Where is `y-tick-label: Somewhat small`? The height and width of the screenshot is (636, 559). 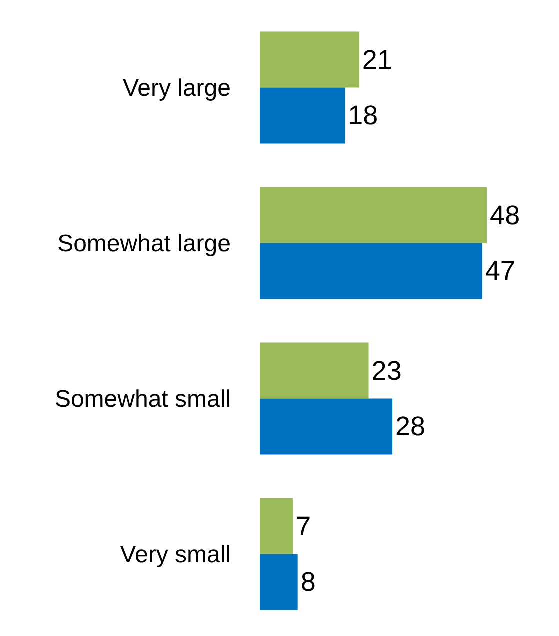 y-tick-label: Somewhat small is located at coordinates (142, 400).